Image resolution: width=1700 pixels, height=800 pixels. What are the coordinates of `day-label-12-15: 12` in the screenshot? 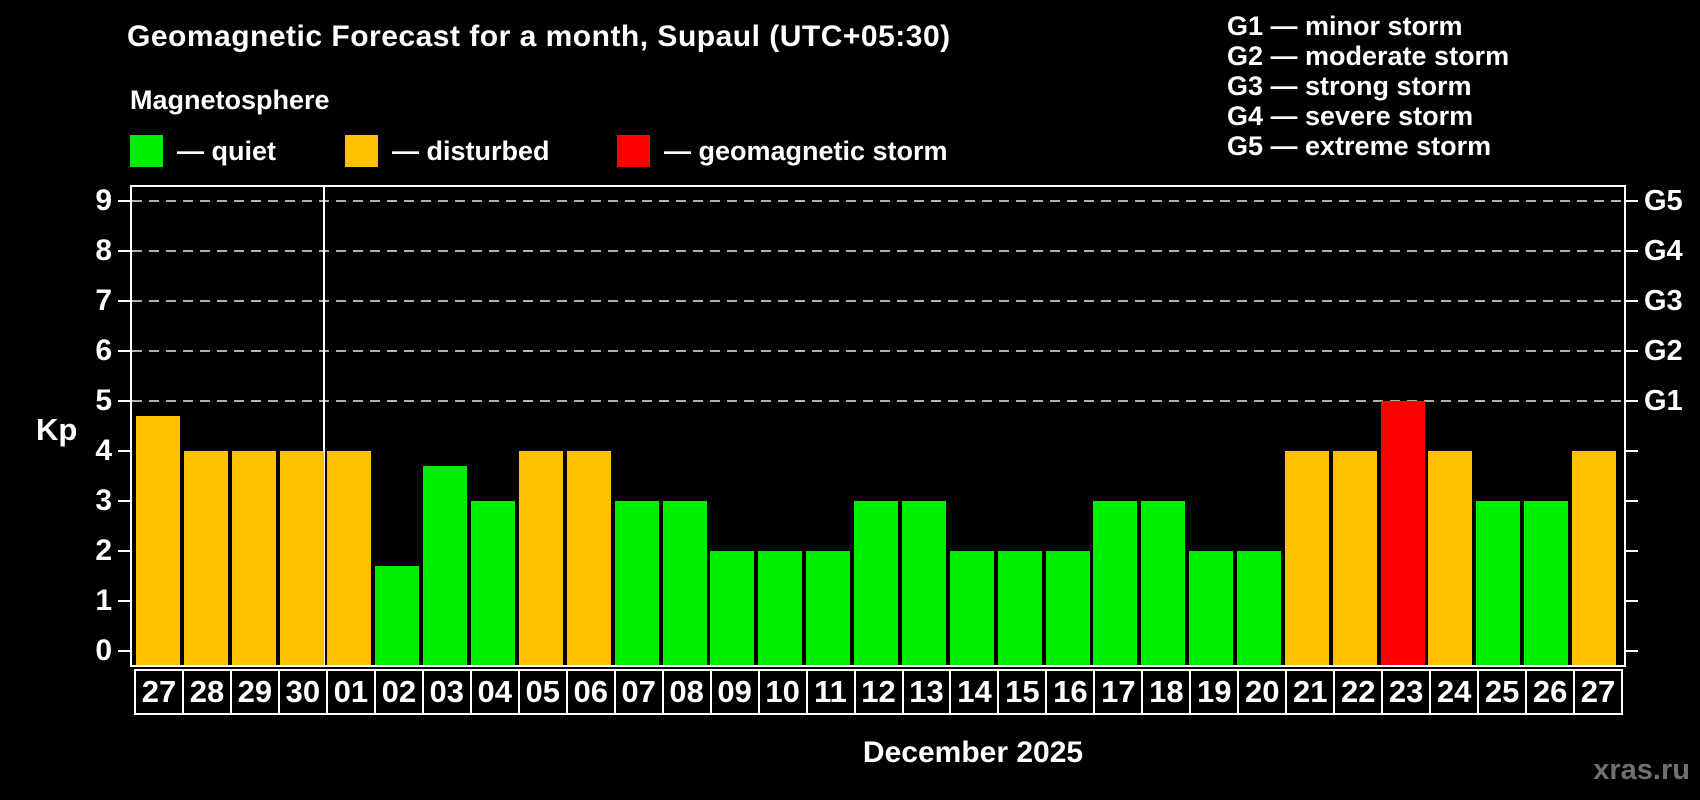 It's located at (878, 692).